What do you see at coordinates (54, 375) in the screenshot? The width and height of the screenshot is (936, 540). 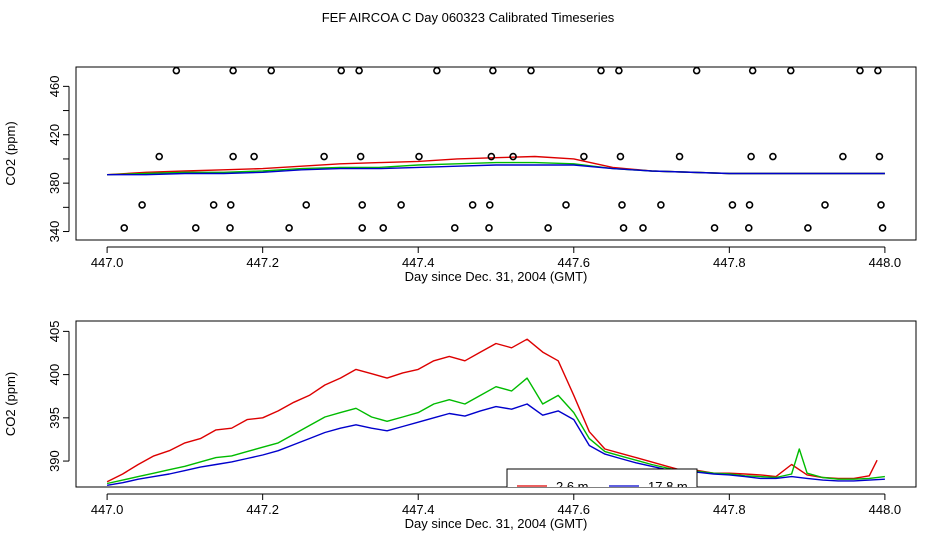 I see `bottom-y-tick-label-400: 400` at bounding box center [54, 375].